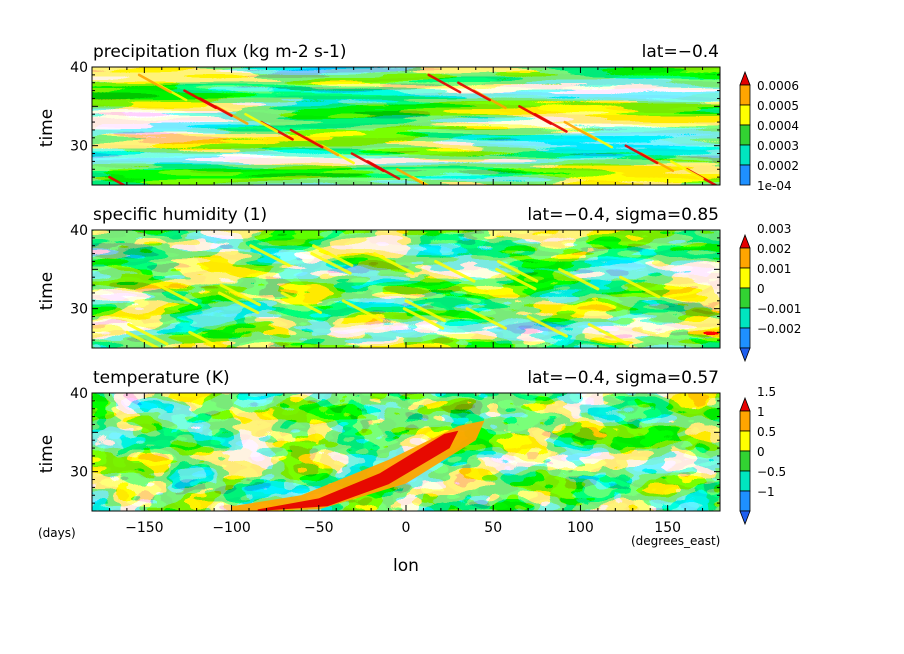 Image resolution: width=904 pixels, height=654 pixels. What do you see at coordinates (623, 215) in the screenshot?
I see `panel-subtitle: lat=−0.4, sigma=0.85` at bounding box center [623, 215].